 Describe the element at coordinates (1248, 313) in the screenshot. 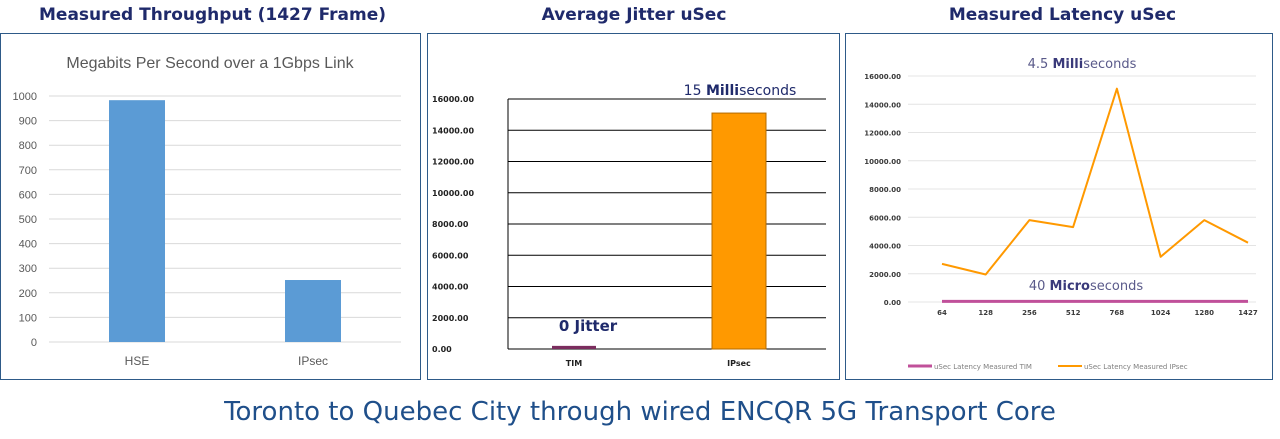

I see `x-tick-label: 1427` at that location.